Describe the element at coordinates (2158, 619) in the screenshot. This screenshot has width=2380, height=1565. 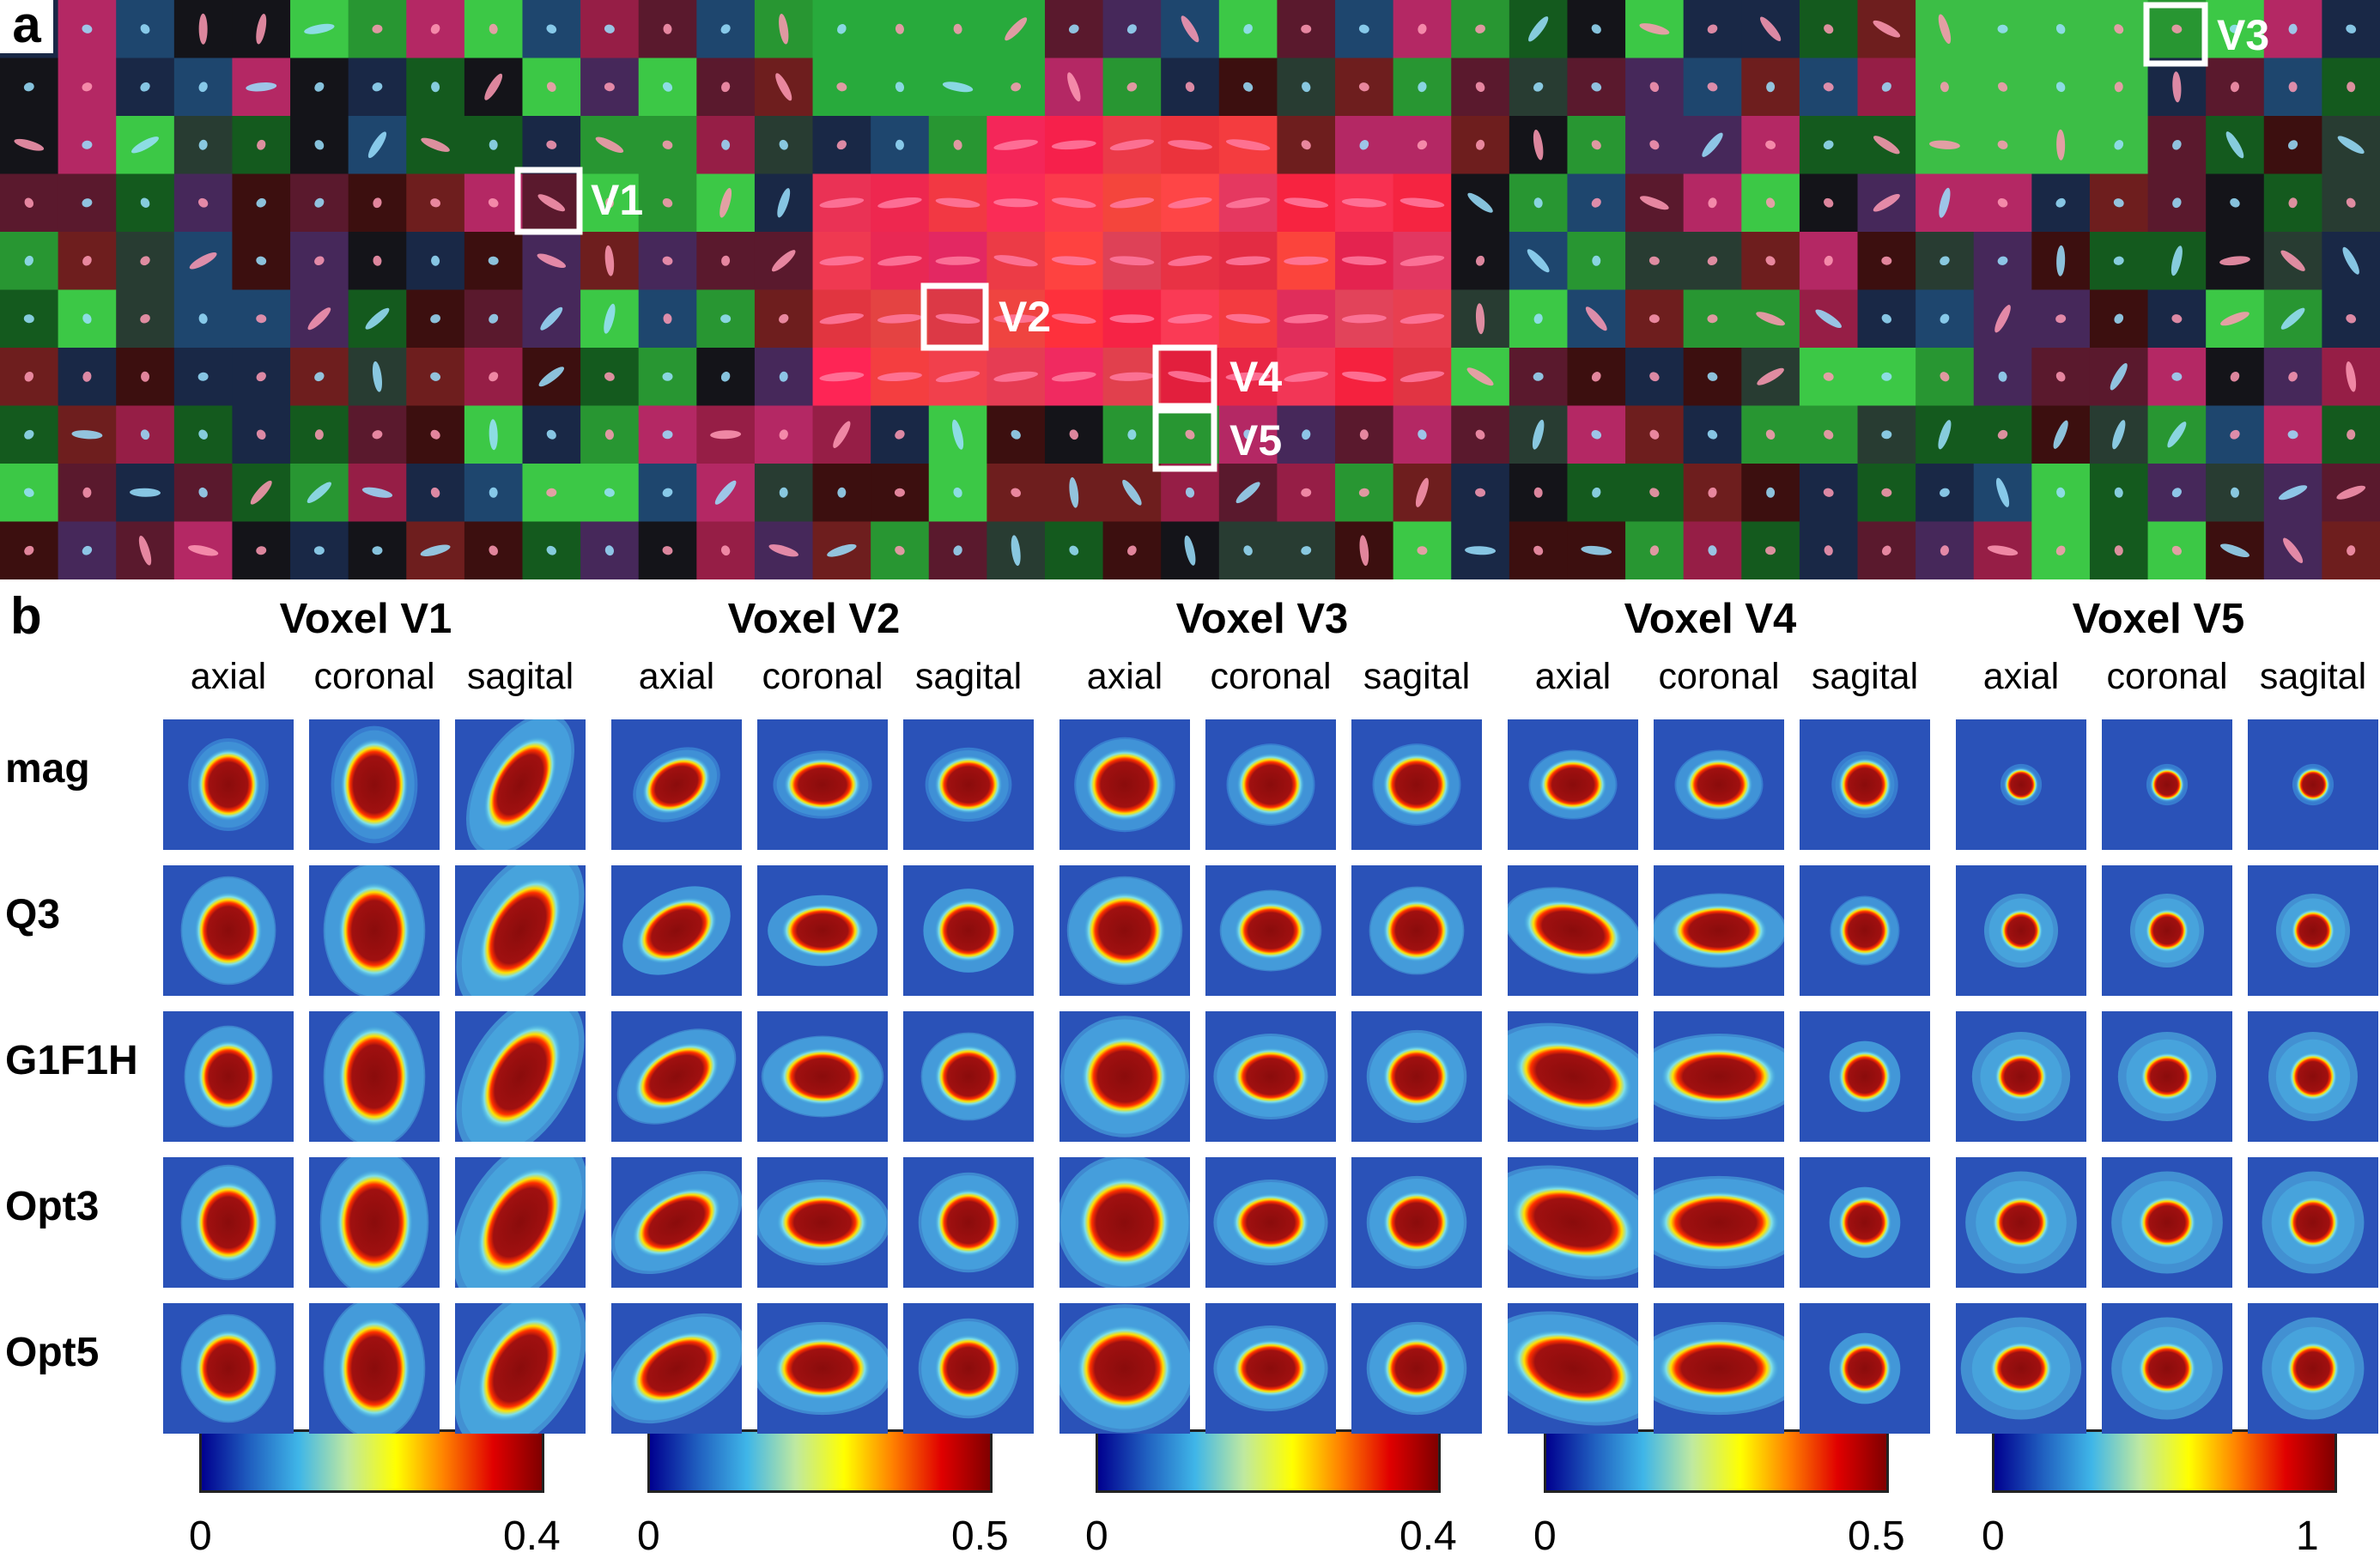
I see `voxel-title: Voxel V5` at that location.